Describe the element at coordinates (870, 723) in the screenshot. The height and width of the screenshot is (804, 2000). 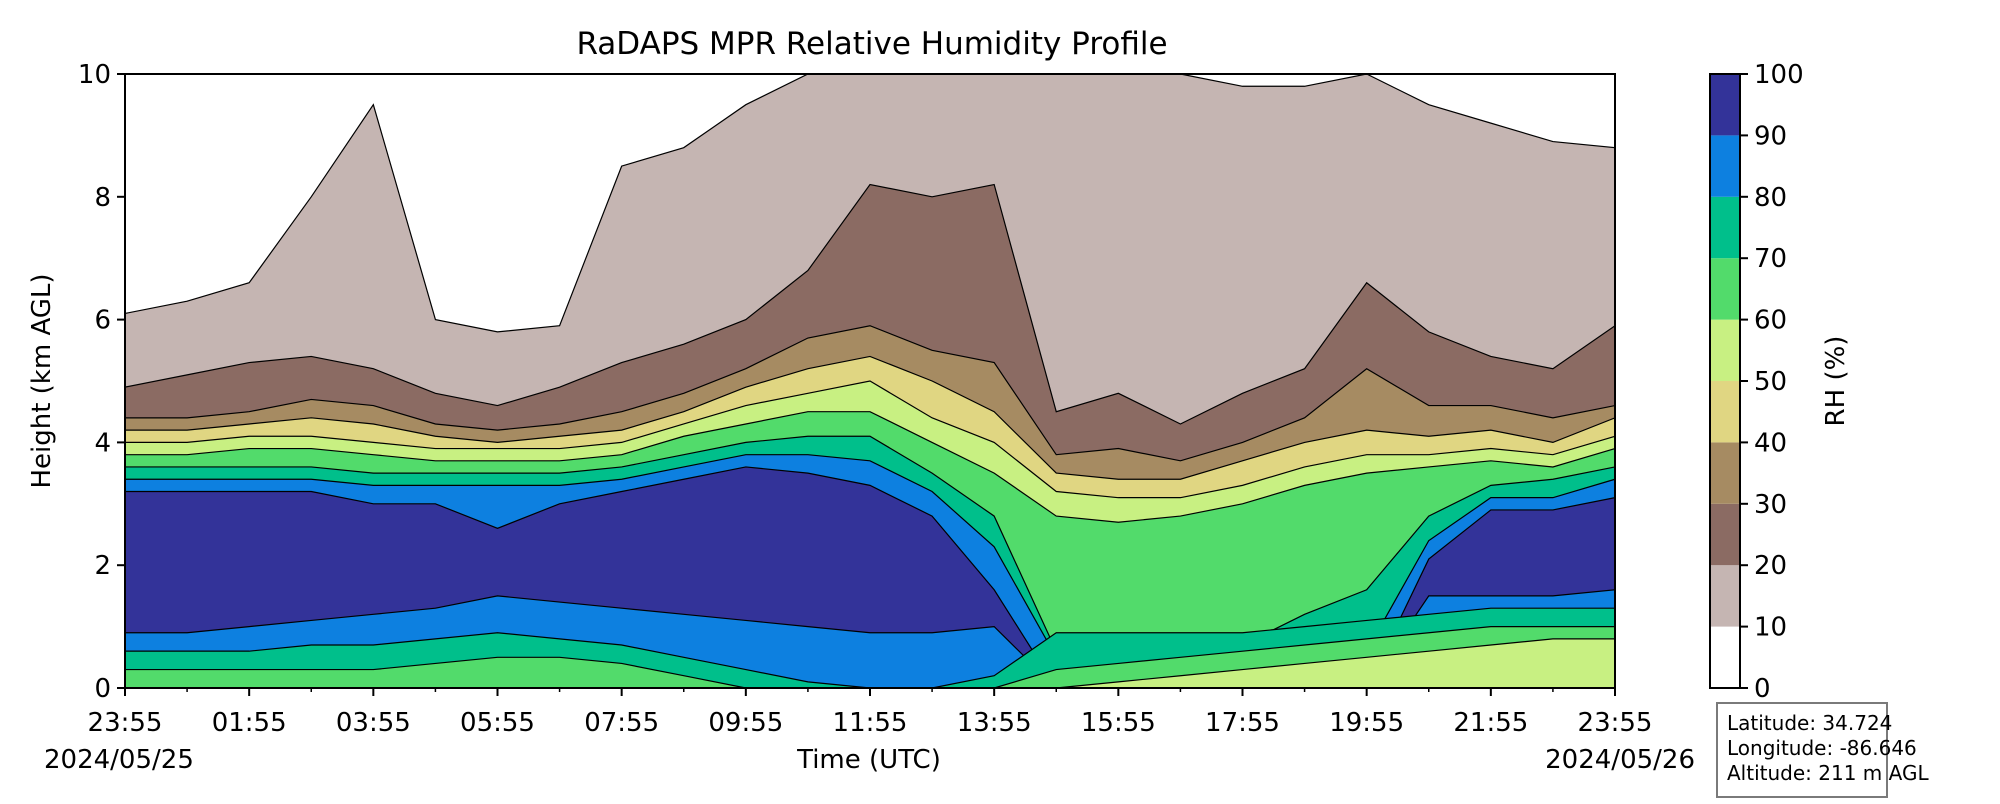
I see `x-tick-label: 11:55` at that location.